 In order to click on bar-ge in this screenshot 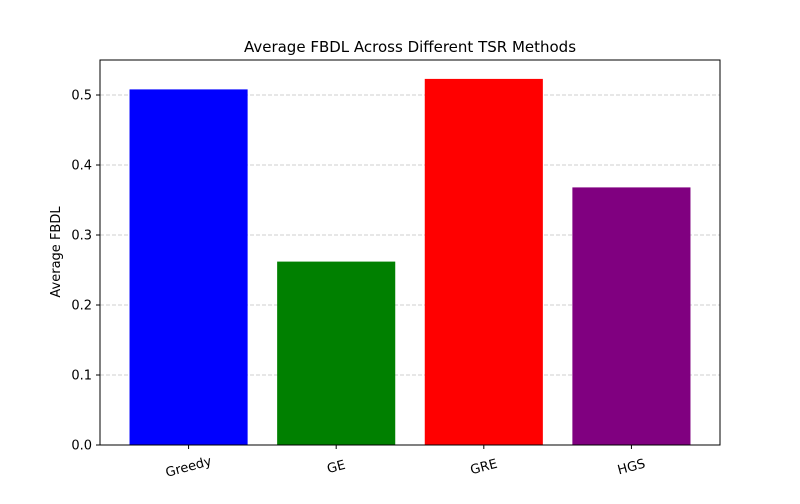, I will do `click(336, 353)`.